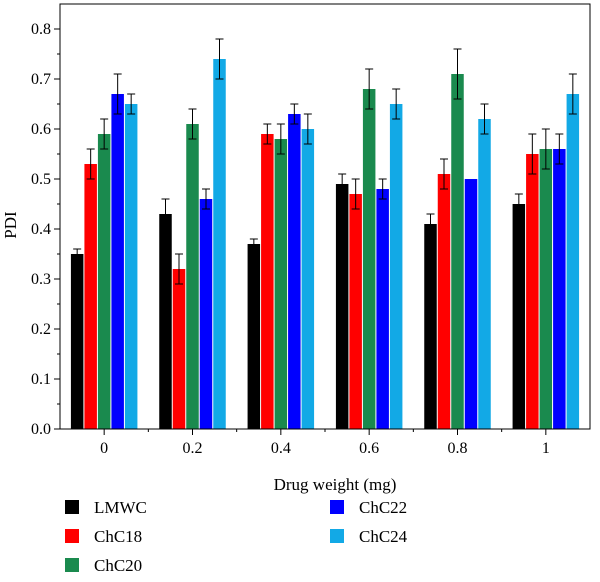 This screenshot has height=582, width=600. Describe the element at coordinates (118, 565) in the screenshot. I see `legend-label: ChC20` at that location.